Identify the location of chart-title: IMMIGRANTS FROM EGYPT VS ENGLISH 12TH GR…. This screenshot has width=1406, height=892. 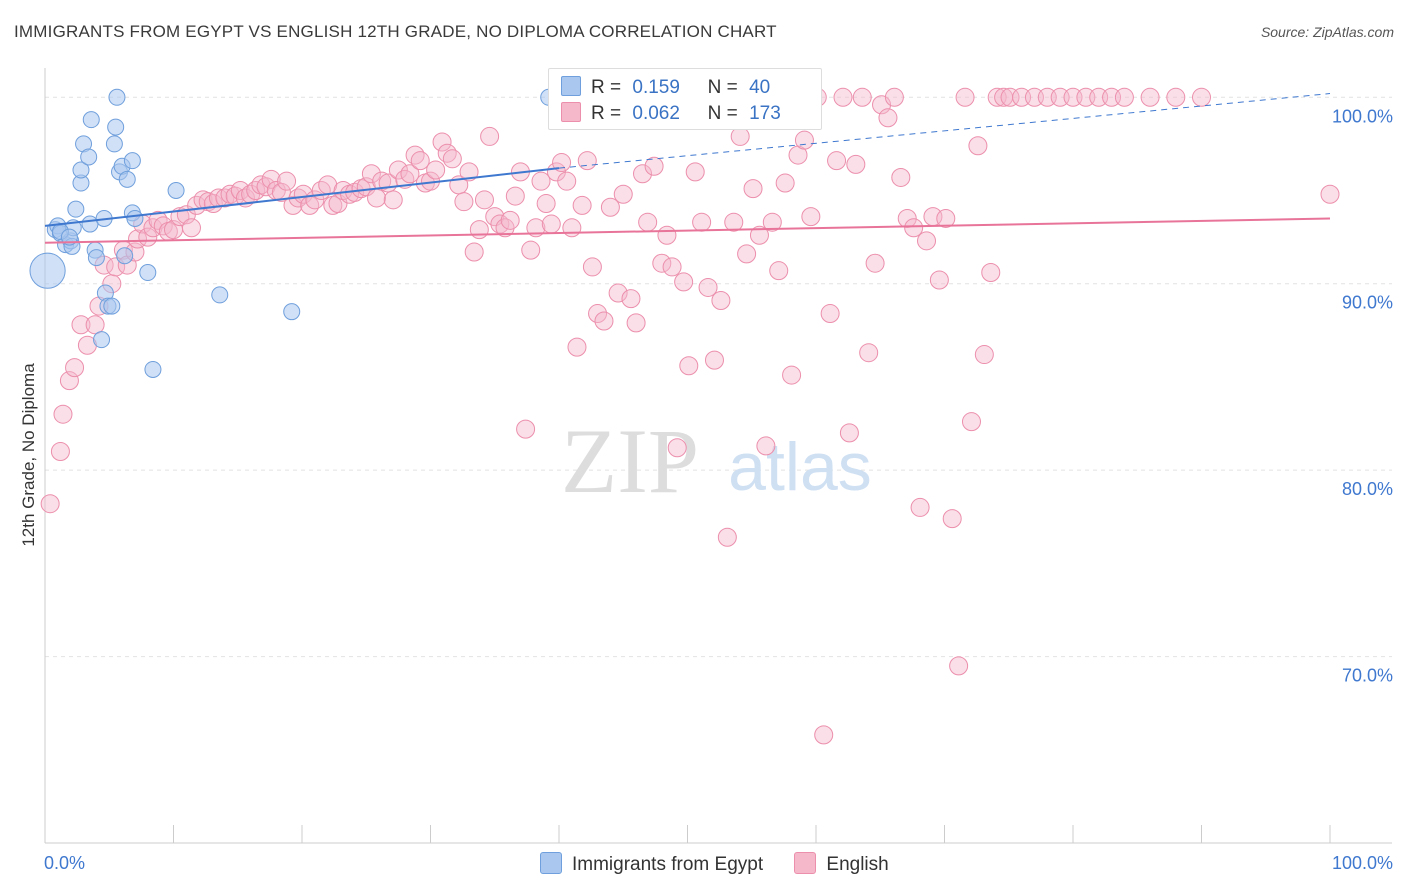
(395, 31).